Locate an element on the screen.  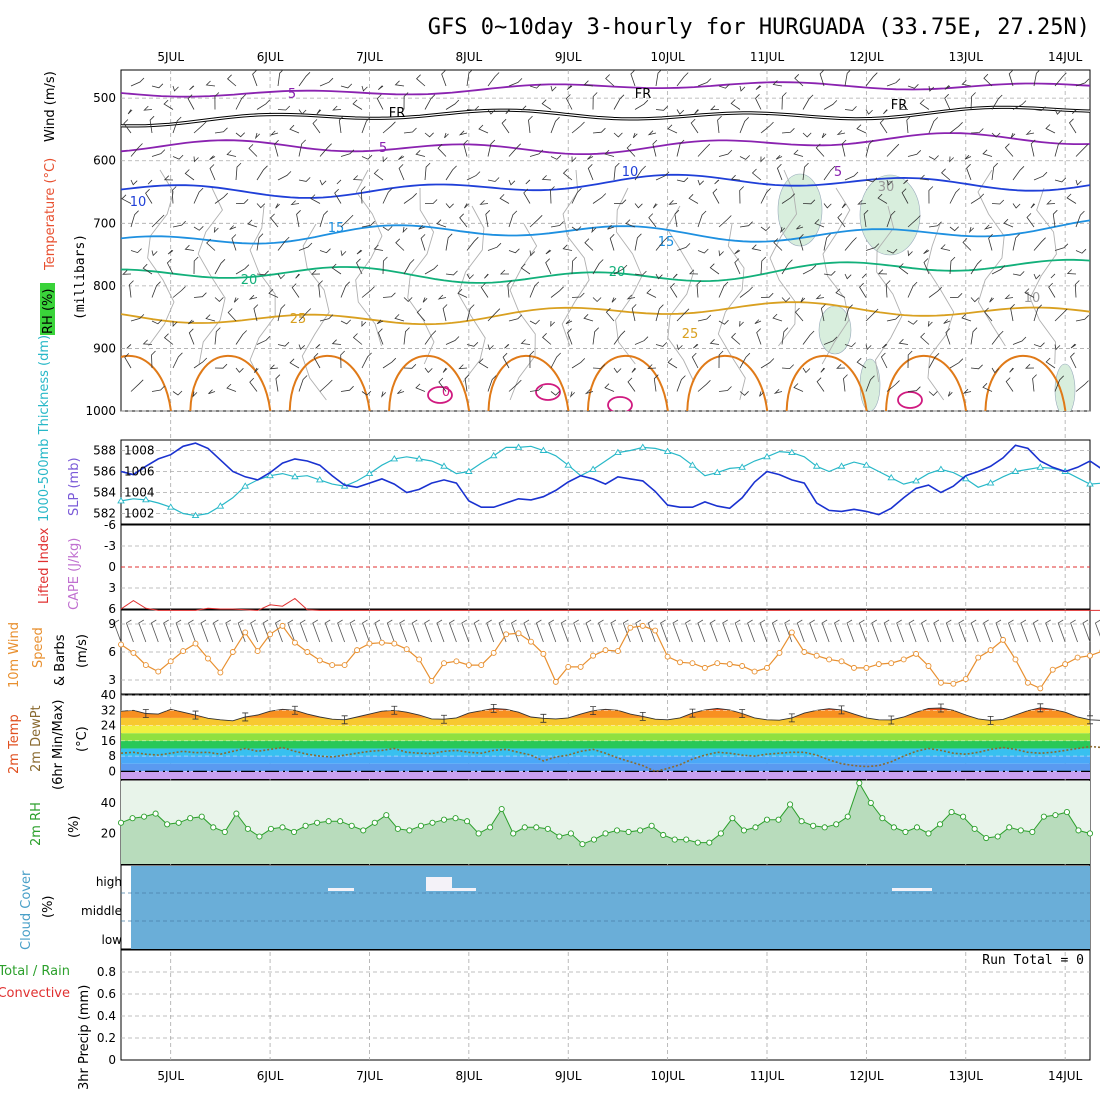
contour-label: 10 is located at coordinates (138, 202).